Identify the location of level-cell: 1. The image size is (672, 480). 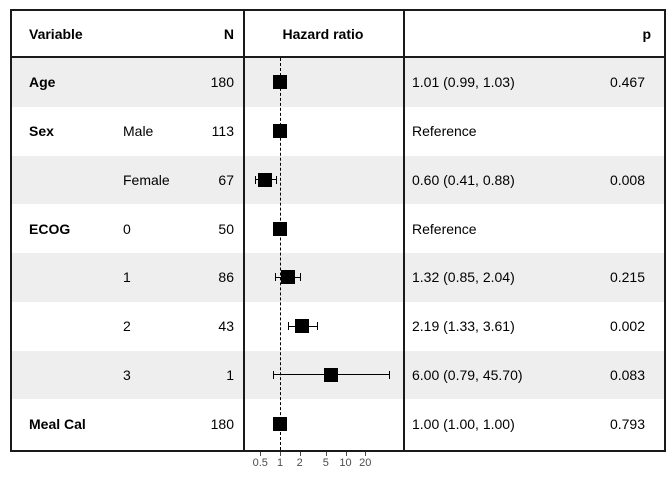
(127, 277).